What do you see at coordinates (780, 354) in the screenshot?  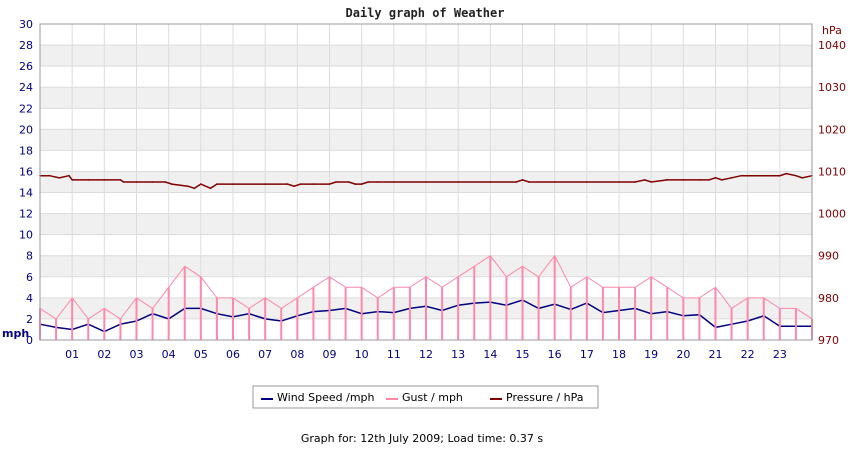 I see `x-tick-label: 23` at bounding box center [780, 354].